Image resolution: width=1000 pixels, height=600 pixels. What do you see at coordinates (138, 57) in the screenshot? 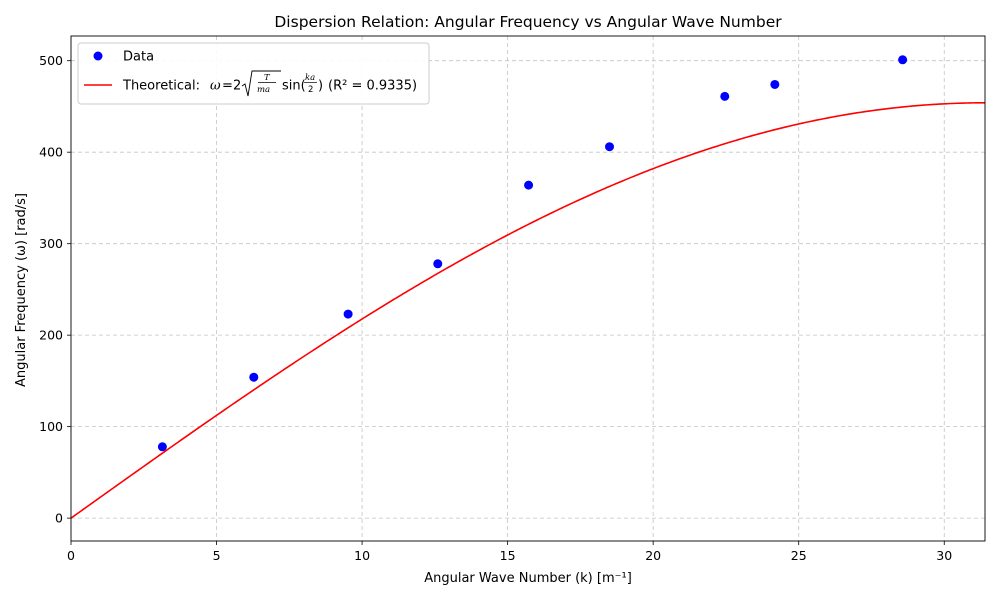
I see `legend-data-label: Data` at bounding box center [138, 57].